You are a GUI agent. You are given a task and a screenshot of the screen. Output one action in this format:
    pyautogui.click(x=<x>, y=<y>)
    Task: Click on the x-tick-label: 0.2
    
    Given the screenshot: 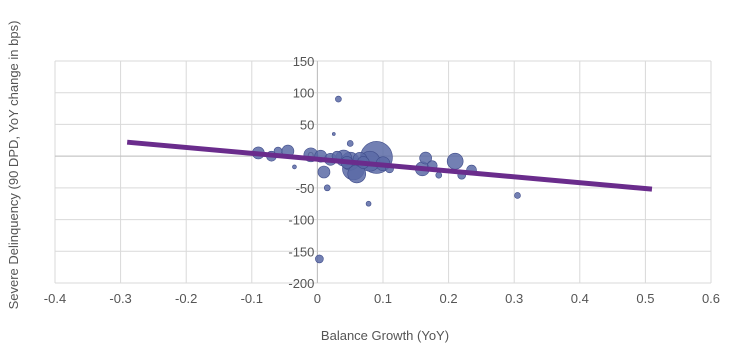 What is the action you would take?
    pyautogui.click(x=449, y=298)
    